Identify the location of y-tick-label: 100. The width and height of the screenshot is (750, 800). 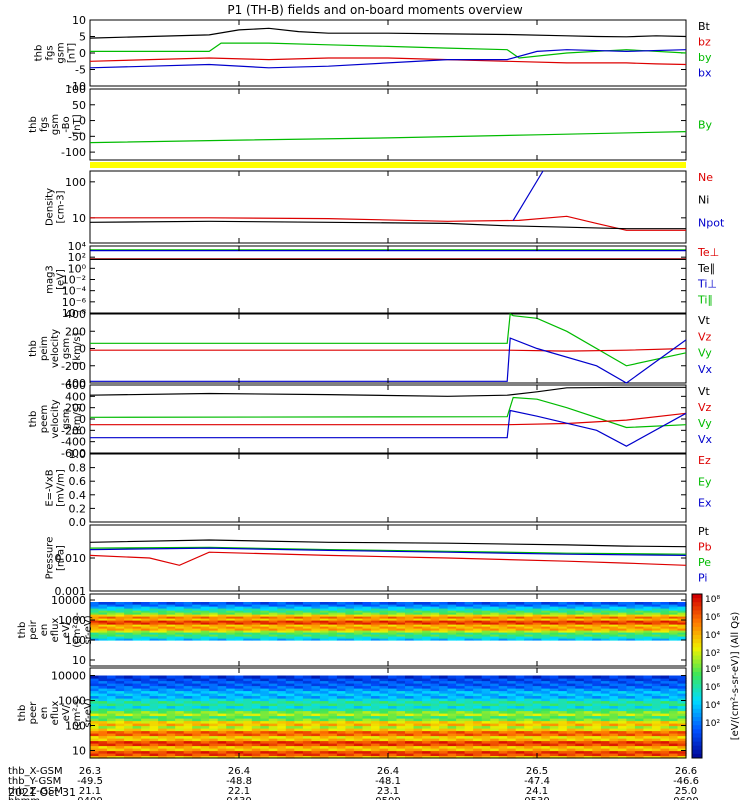
(75, 182).